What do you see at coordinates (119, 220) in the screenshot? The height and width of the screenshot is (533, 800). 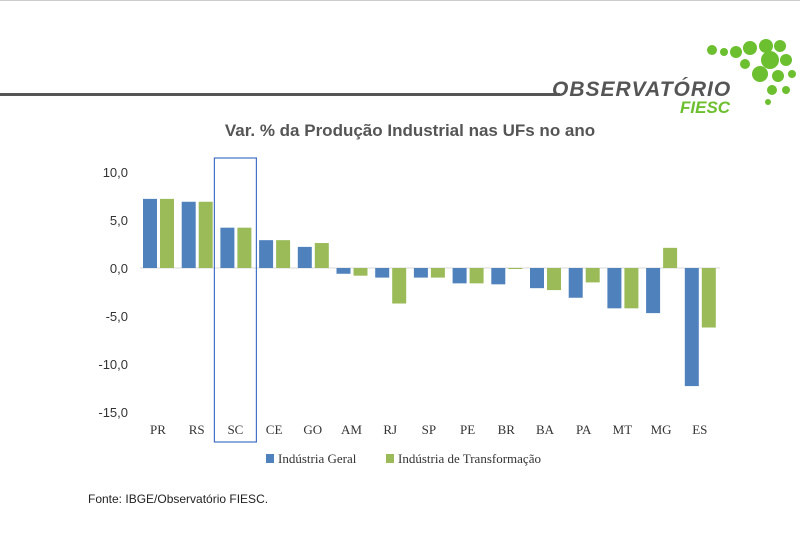 I see `y-tick-label: 5,0` at bounding box center [119, 220].